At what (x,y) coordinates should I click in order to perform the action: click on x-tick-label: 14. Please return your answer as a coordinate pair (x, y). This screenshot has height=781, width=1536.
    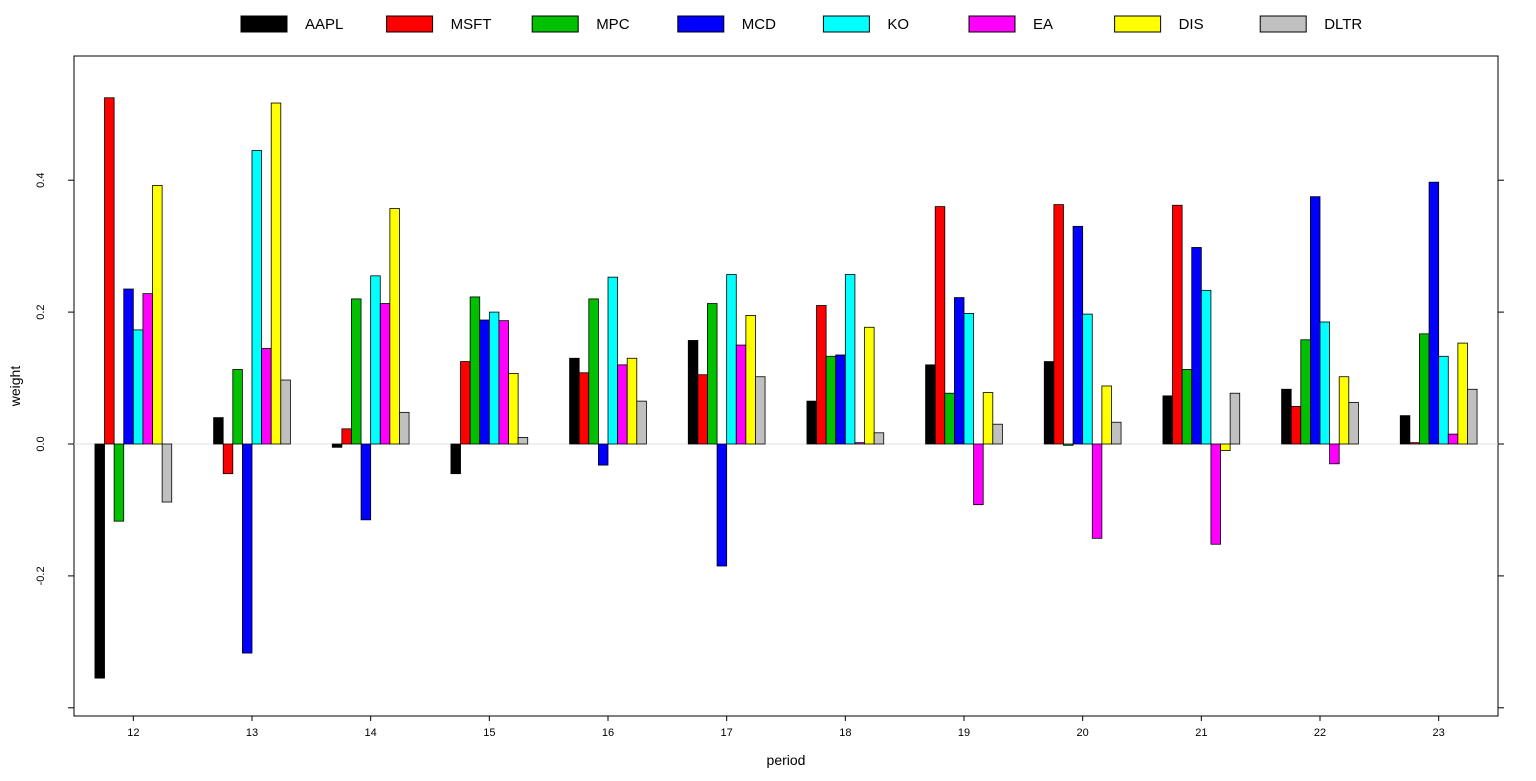
    Looking at the image, I should click on (371, 733).